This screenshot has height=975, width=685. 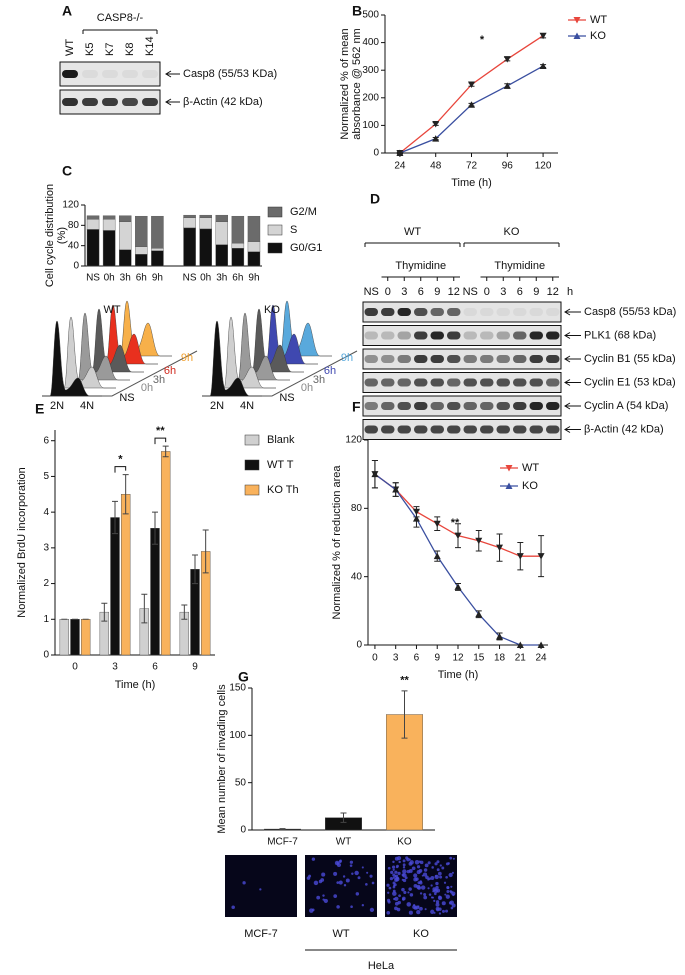 I want to click on lane-label: 3, so click(x=404, y=292).